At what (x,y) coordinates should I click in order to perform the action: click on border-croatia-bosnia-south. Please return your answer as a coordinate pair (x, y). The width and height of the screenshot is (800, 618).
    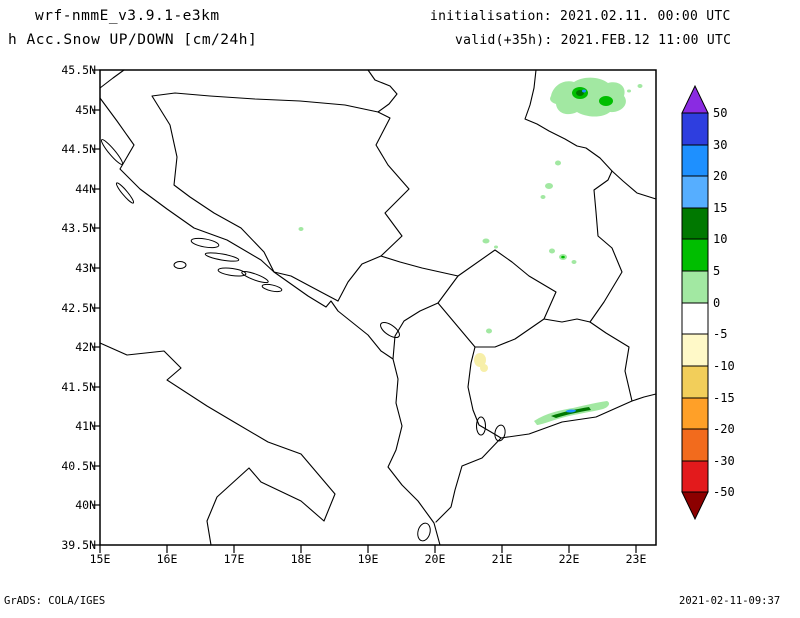
    Looking at the image, I should click on (306, 286).